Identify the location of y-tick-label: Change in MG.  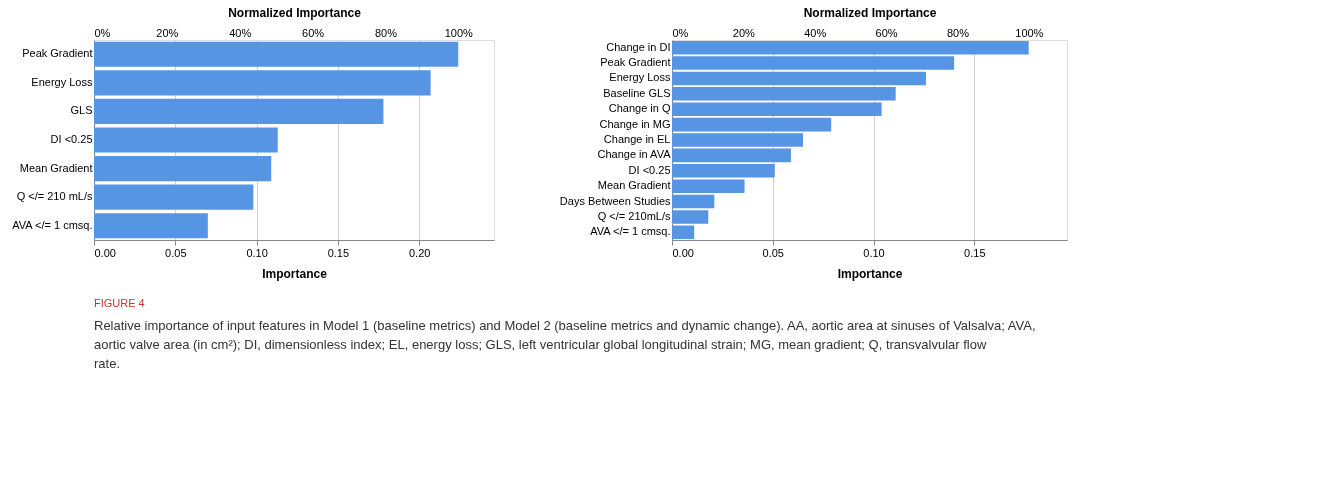
(635, 123).